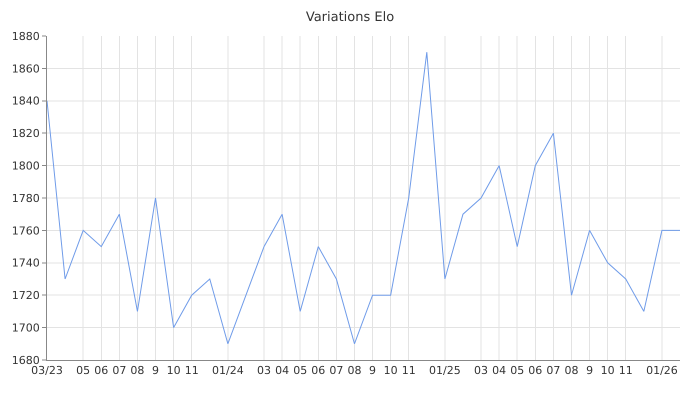  I want to click on y-tick-label: 1680, so click(26, 360).